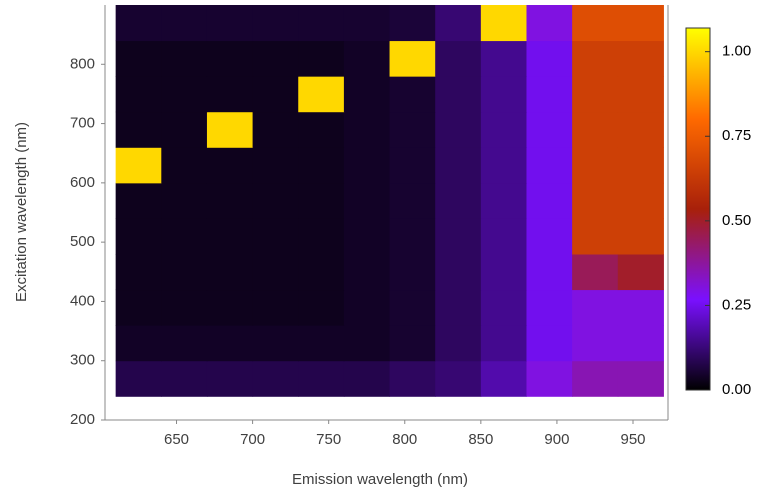 The width and height of the screenshot is (764, 500). I want to click on x-tick-label: 700, so click(252, 439).